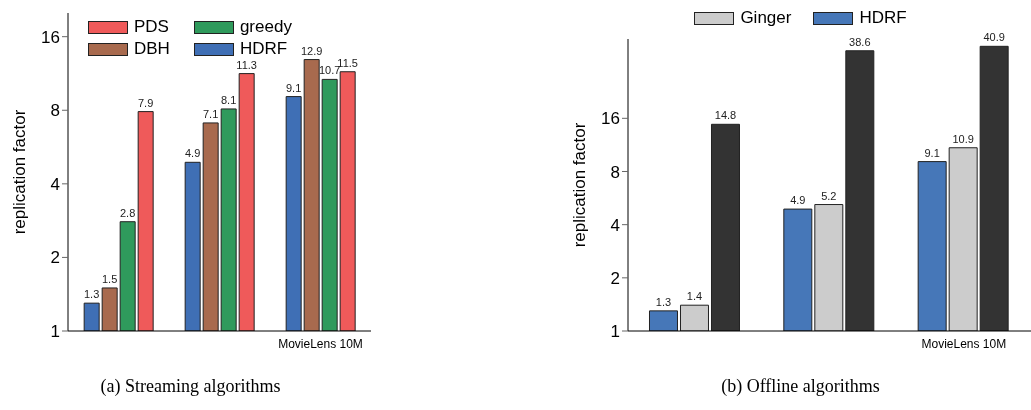  What do you see at coordinates (211, 113) in the screenshot?
I see `data-label: 7.1` at bounding box center [211, 113].